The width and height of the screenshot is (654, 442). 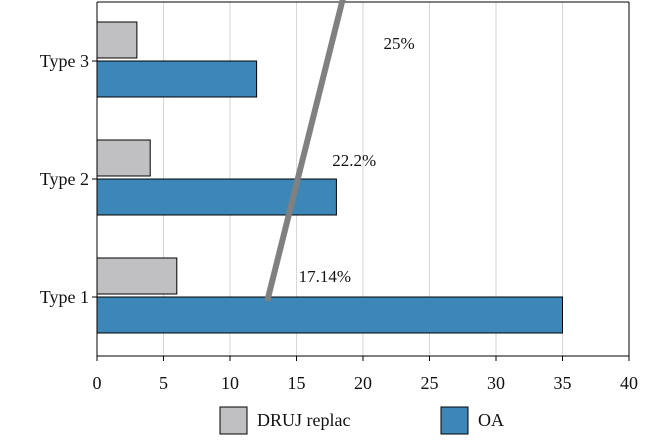 What do you see at coordinates (230, 383) in the screenshot?
I see `x-tick-label: 10` at bounding box center [230, 383].